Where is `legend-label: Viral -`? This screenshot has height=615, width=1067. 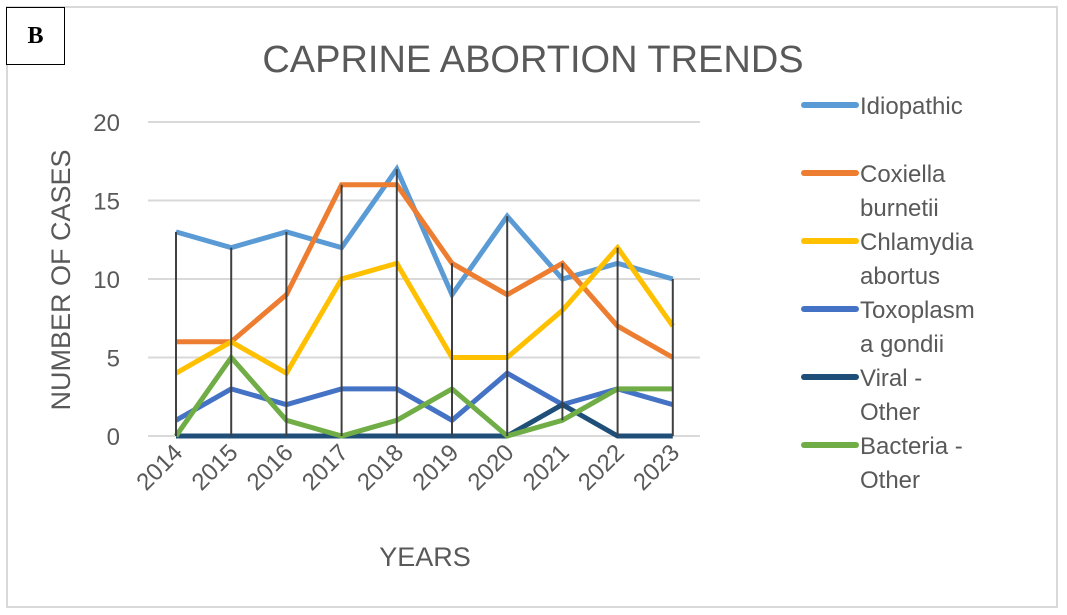 legend-label: Viral - is located at coordinates (891, 378).